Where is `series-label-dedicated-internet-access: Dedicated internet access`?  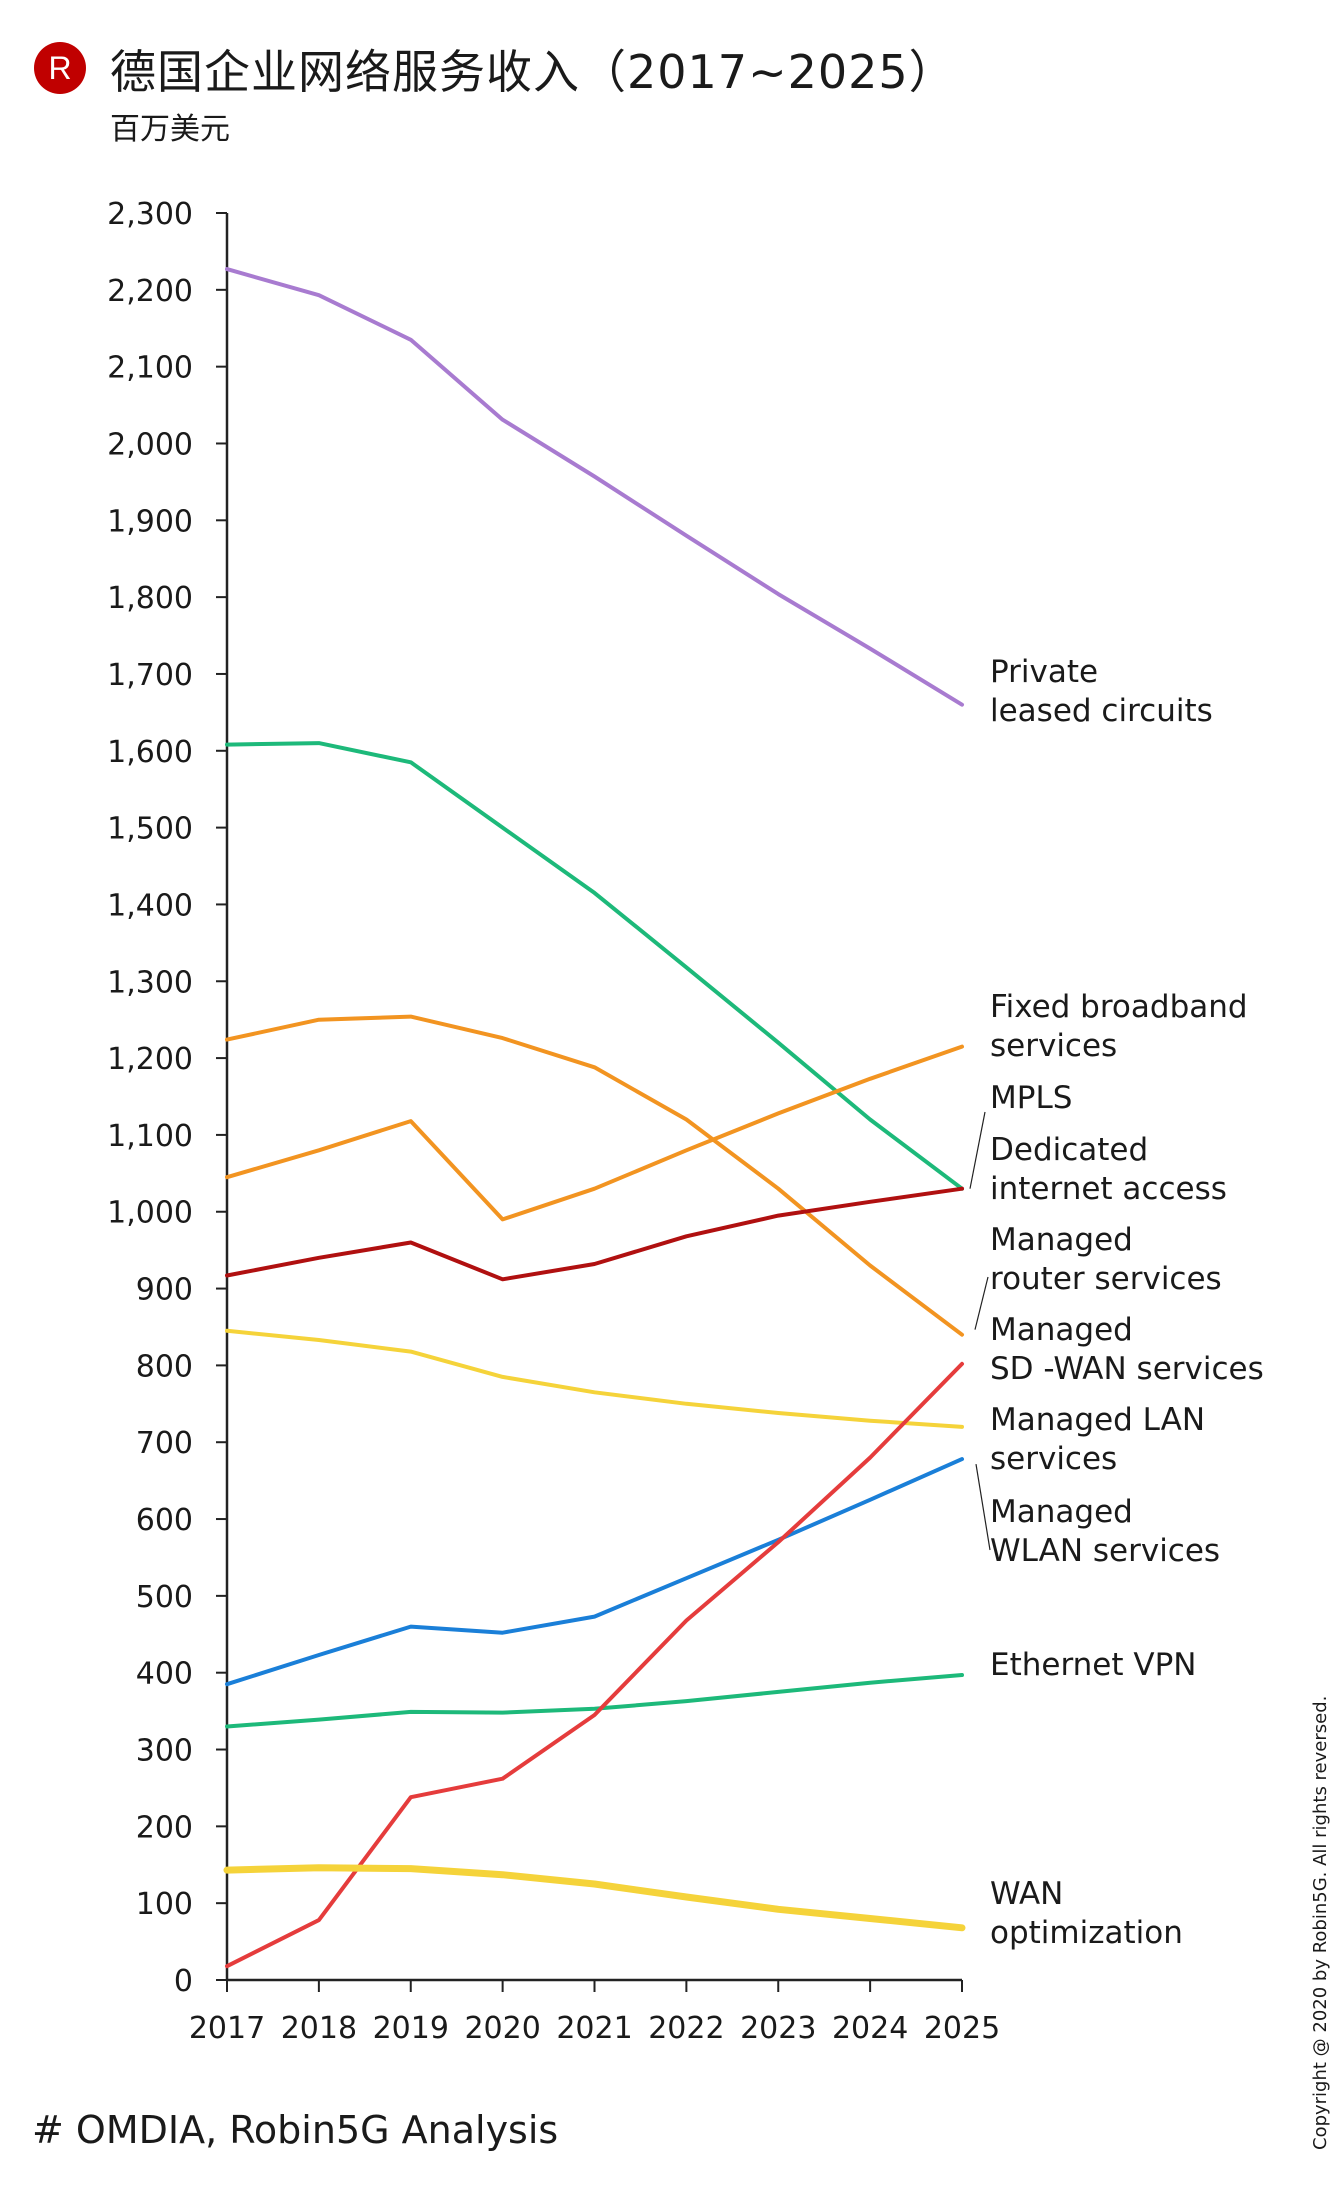
series-label-dedicated-internet-access: Dedicated internet access is located at coordinates (1108, 1169).